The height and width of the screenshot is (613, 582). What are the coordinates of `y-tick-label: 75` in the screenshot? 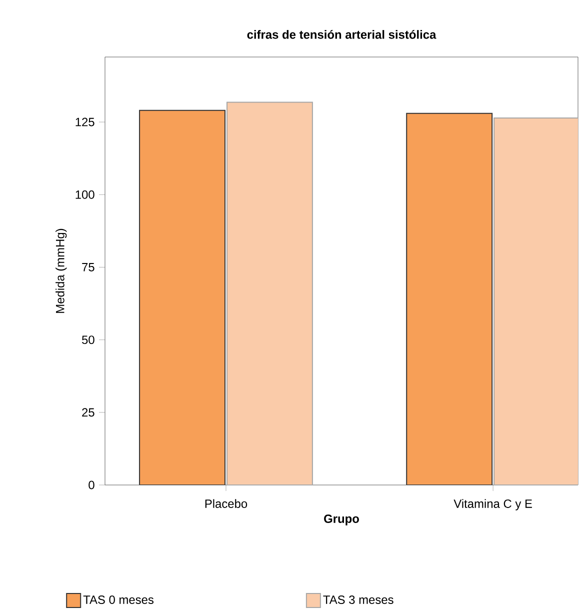 It's located at (88, 267).